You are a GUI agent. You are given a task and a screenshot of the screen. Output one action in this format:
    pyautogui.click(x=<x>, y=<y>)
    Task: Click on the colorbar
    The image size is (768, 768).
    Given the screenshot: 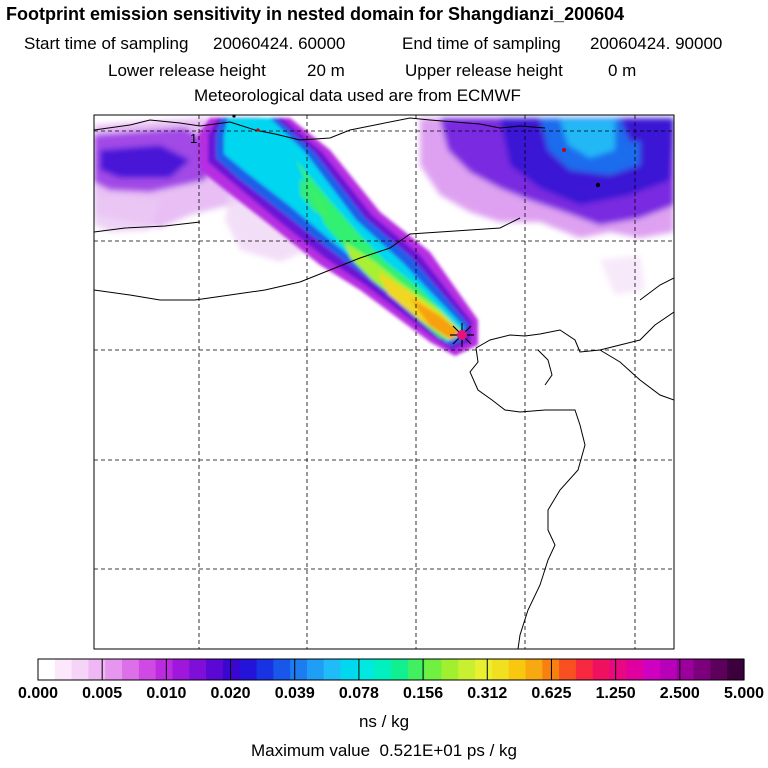 What is the action you would take?
    pyautogui.click(x=391, y=669)
    